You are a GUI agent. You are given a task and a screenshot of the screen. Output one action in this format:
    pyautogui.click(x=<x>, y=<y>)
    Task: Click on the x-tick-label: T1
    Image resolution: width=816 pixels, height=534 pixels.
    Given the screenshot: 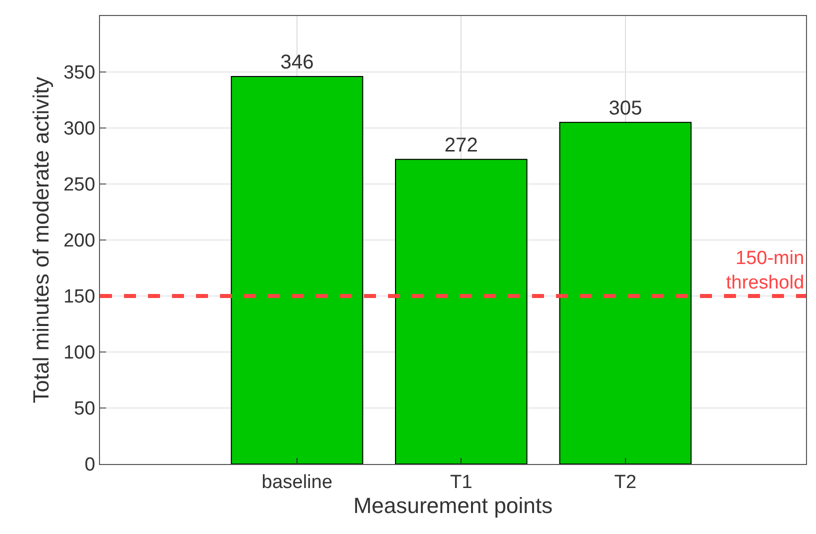 What is the action you would take?
    pyautogui.click(x=461, y=482)
    